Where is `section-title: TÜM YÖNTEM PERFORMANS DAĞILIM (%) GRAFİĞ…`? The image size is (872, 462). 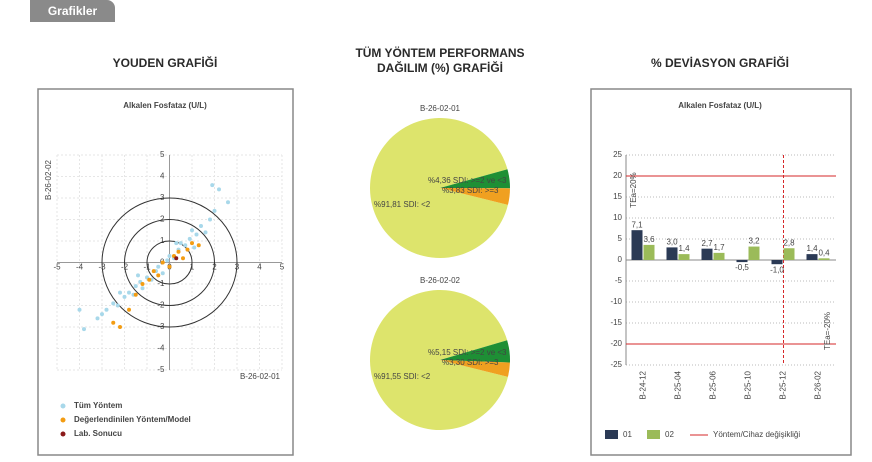 section-title: TÜM YÖNTEM PERFORMANS DAĞILIM (%) GRAFİĞ… is located at coordinates (440, 60).